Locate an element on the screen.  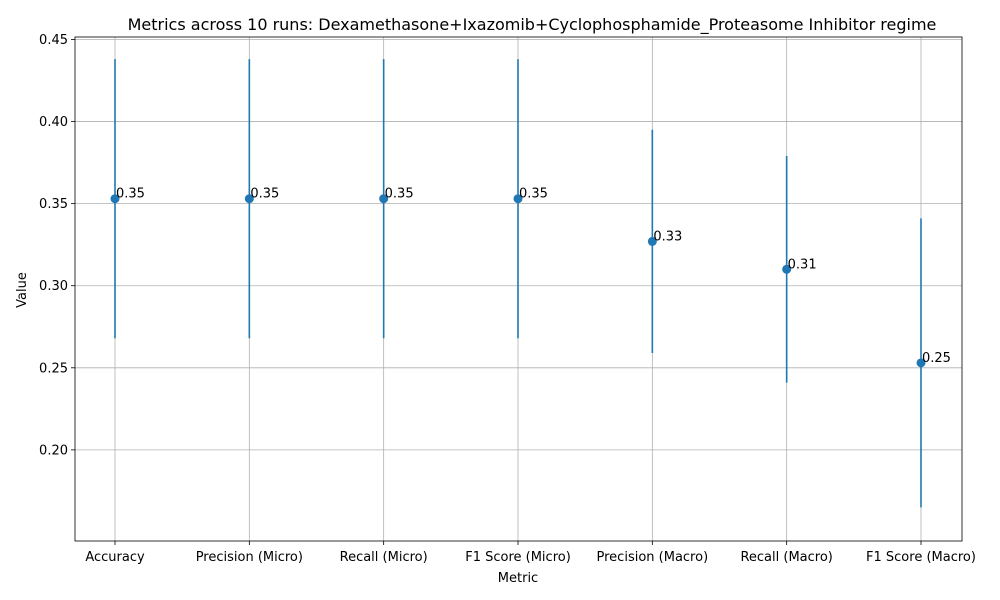
x-tick-label: F1 Score (Micro) is located at coordinates (518, 557).